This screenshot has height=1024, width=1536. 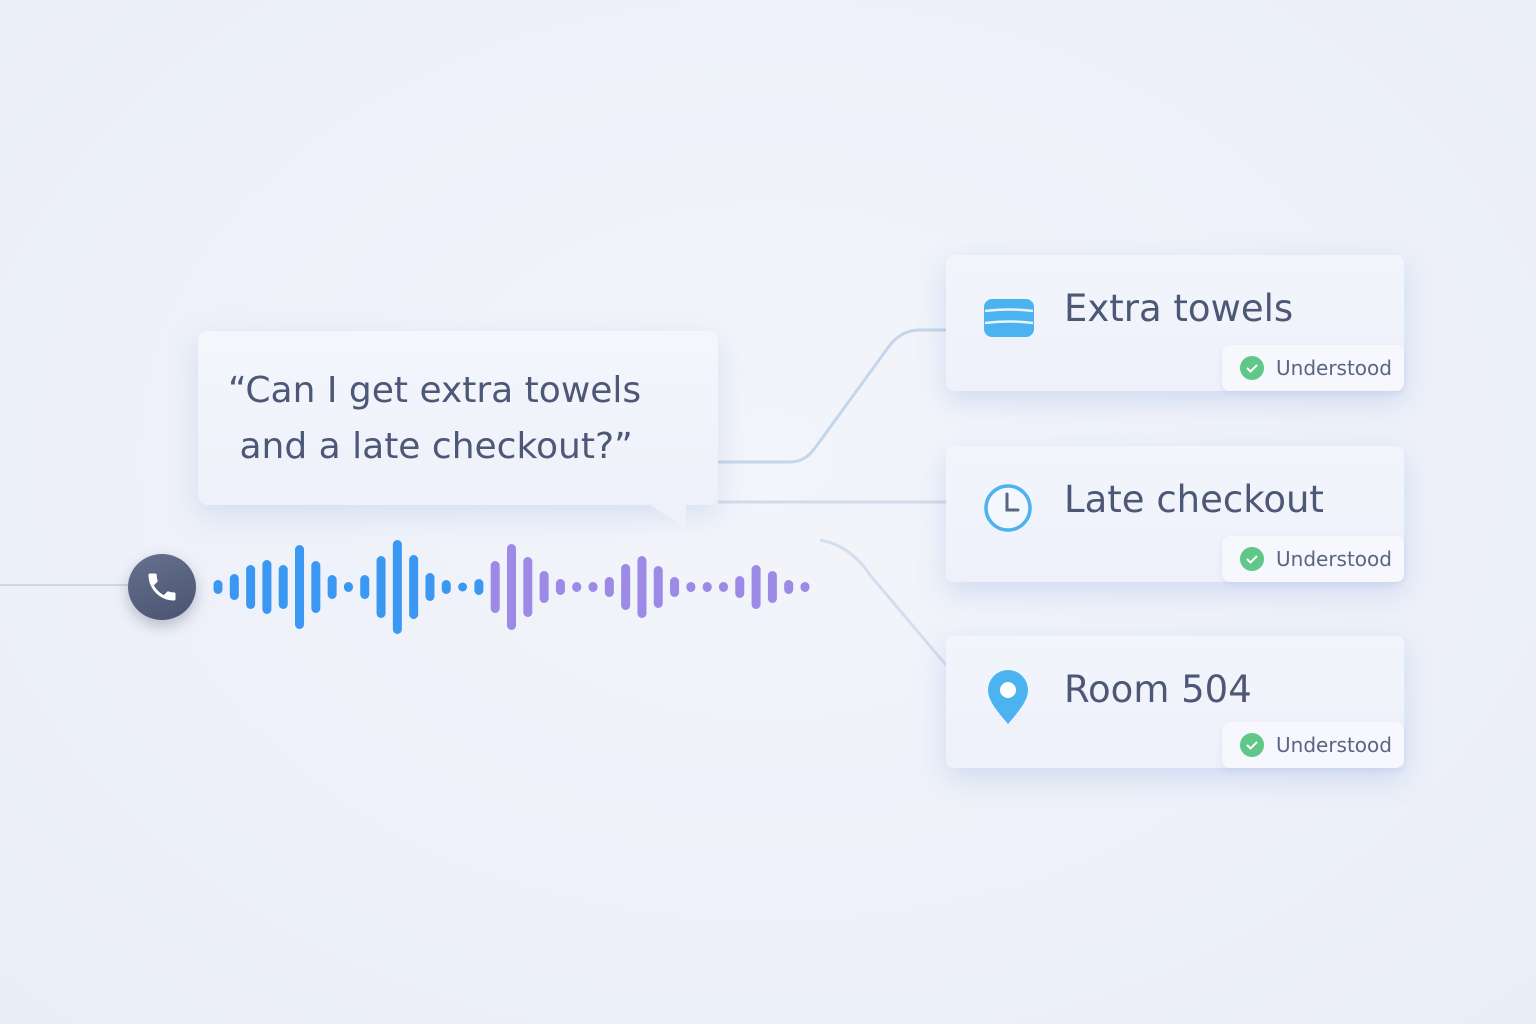 I want to click on intent-title: Room 504, so click(x=1158, y=689).